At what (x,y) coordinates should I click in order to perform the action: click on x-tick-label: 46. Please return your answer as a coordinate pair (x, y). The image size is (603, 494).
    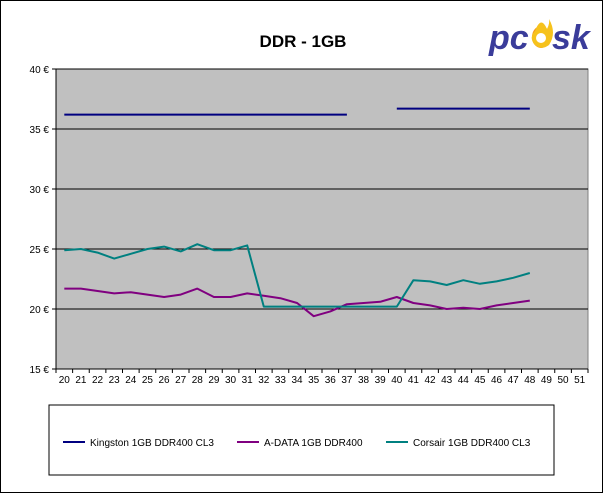
    Looking at the image, I should click on (497, 380).